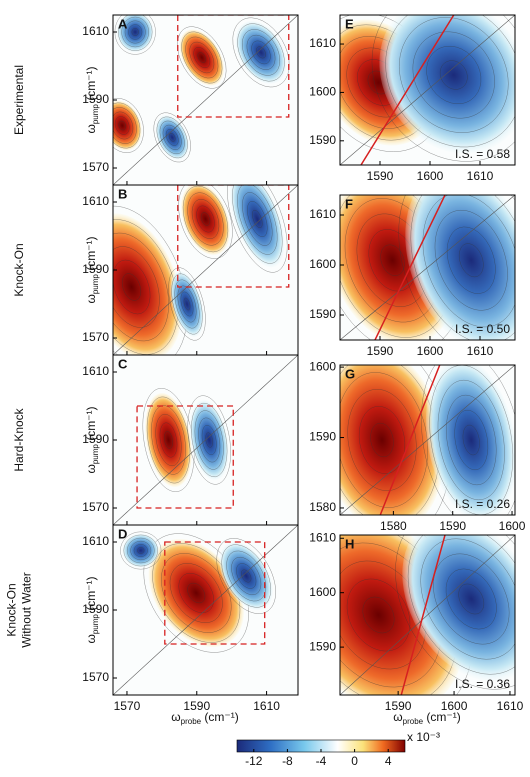 This screenshot has width=530, height=777. I want to click on annotation: I.S. = 0.50, so click(482, 329).